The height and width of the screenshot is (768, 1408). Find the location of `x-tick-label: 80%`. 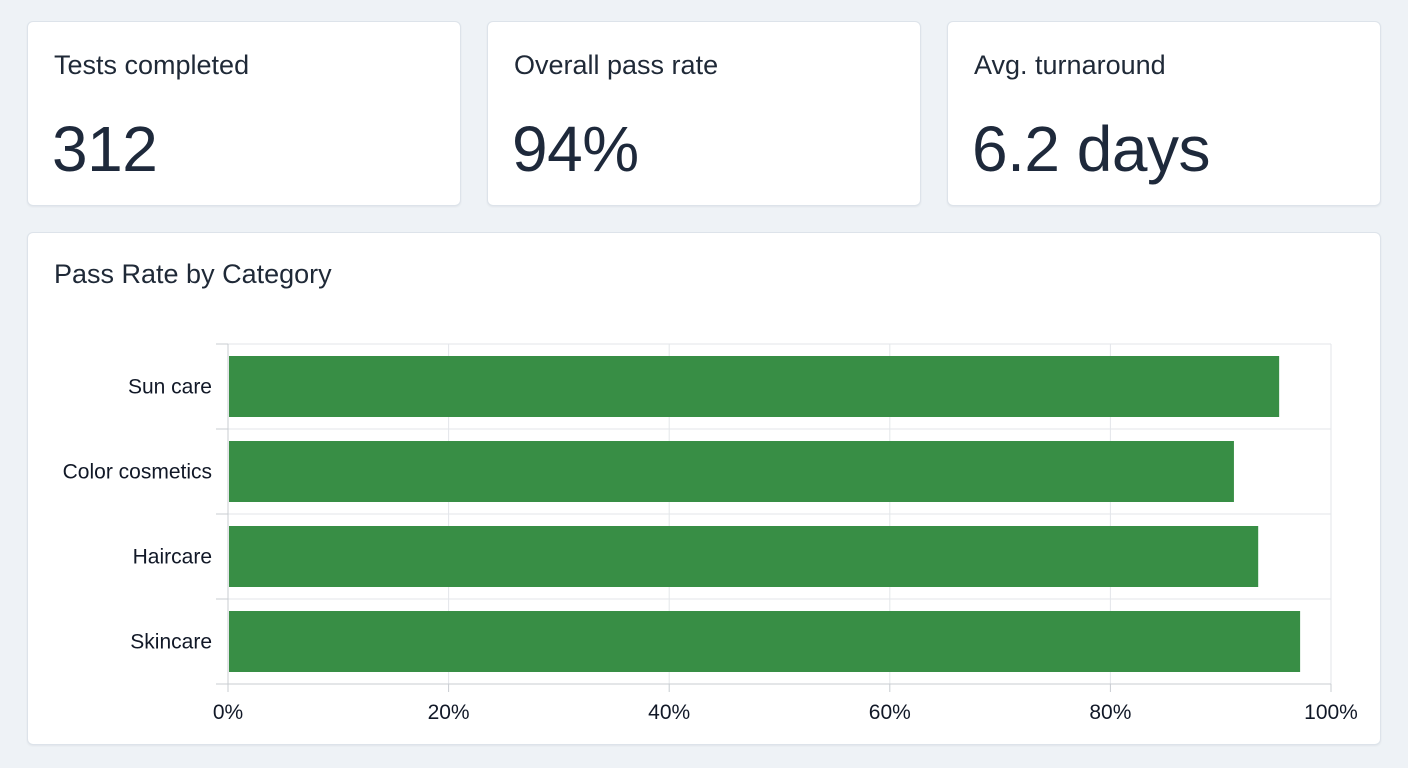

x-tick-label: 80% is located at coordinates (1110, 712).